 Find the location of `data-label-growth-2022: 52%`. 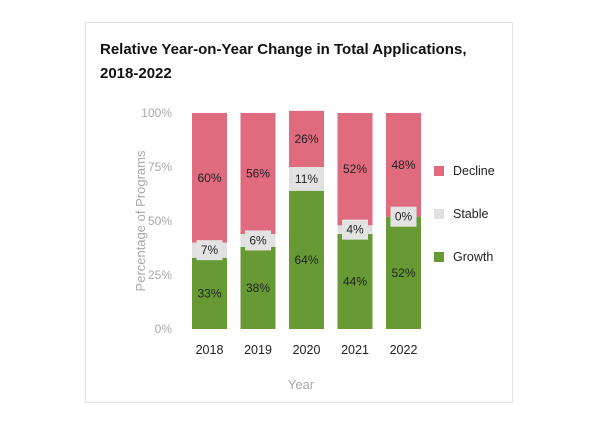

data-label-growth-2022: 52% is located at coordinates (403, 273).